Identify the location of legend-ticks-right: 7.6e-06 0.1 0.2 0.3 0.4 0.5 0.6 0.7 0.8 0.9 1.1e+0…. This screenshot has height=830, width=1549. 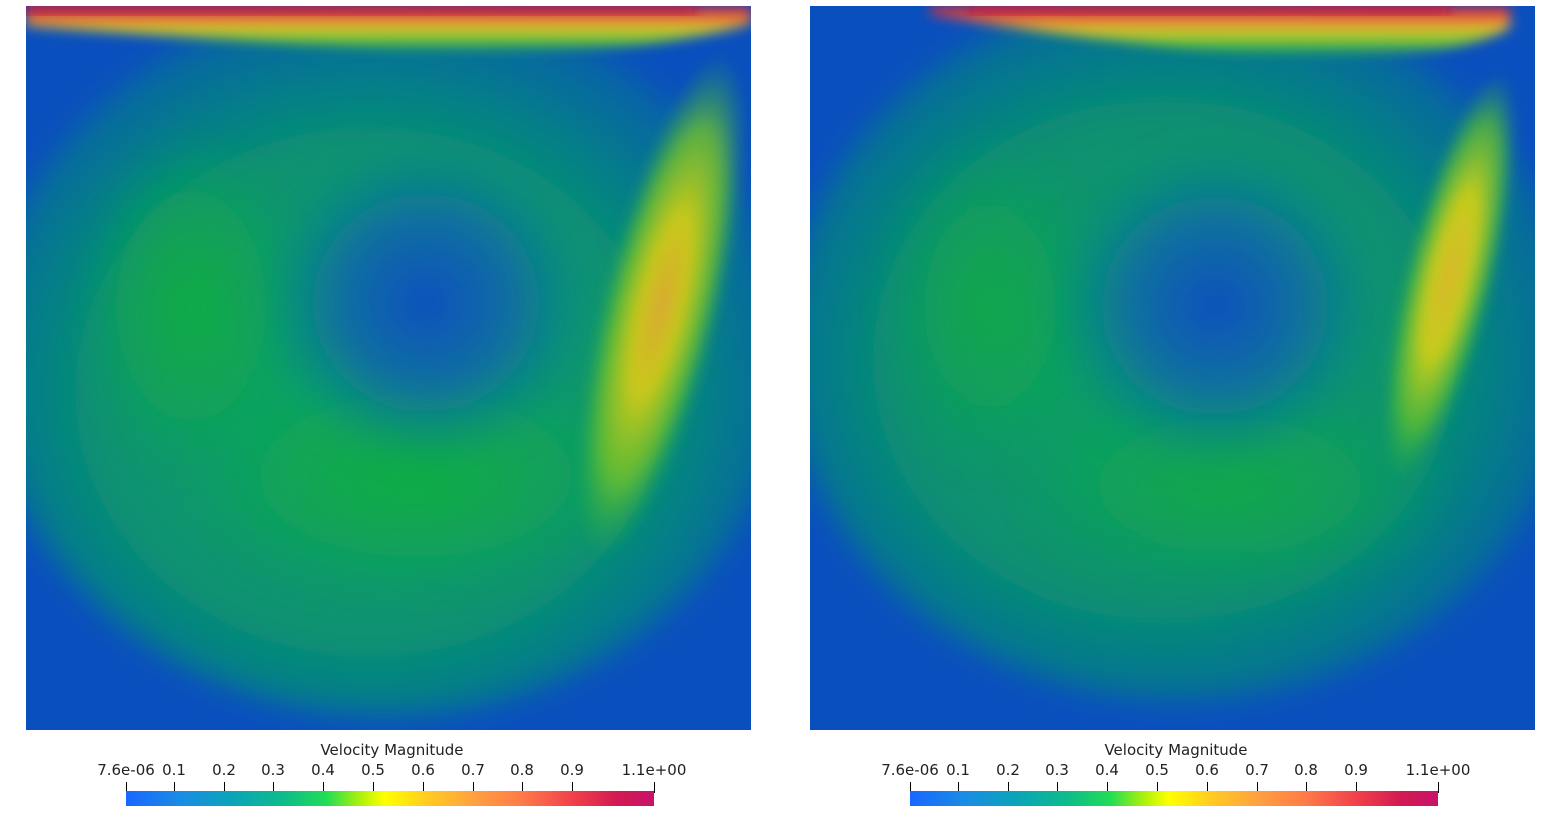
(1176, 776).